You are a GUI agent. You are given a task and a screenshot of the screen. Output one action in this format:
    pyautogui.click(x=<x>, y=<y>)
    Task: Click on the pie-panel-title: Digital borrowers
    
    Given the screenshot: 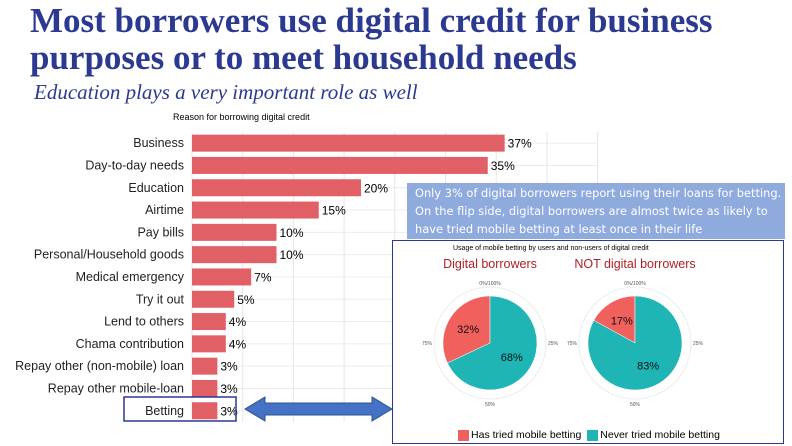 What is the action you would take?
    pyautogui.click(x=490, y=264)
    